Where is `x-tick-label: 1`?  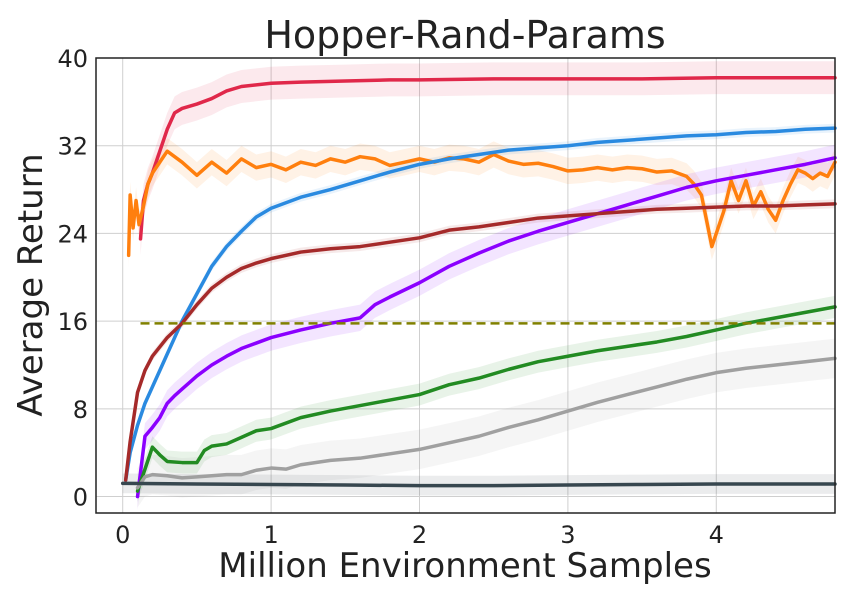
x-tick-label: 1 is located at coordinates (270, 535).